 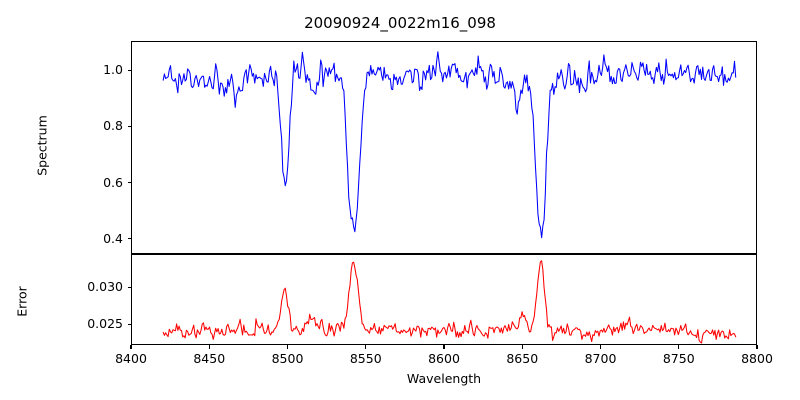 What do you see at coordinates (522, 358) in the screenshot?
I see `x-tick-label: 8650` at bounding box center [522, 358].